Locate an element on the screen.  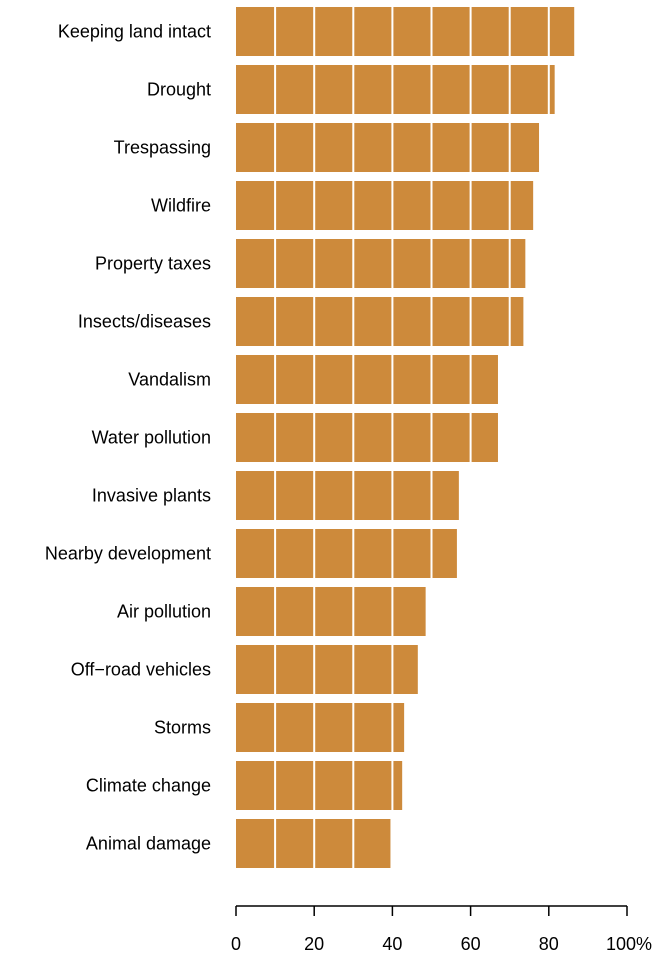
category-label: Storms is located at coordinates (182, 728).